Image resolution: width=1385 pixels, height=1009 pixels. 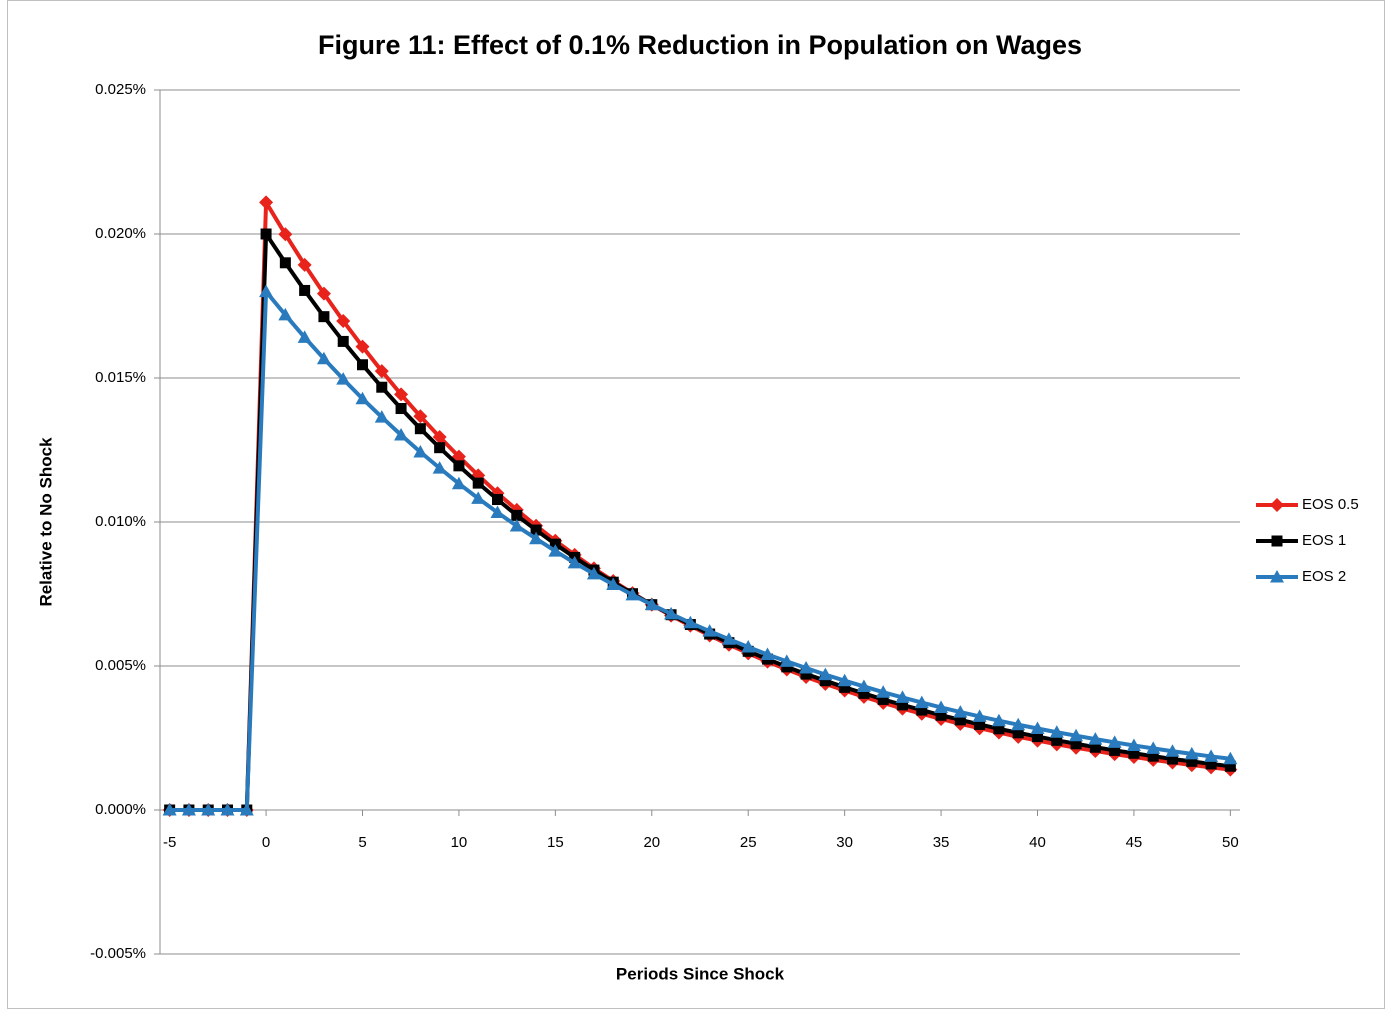 What do you see at coordinates (941, 842) in the screenshot?
I see `x-tick-label: 35` at bounding box center [941, 842].